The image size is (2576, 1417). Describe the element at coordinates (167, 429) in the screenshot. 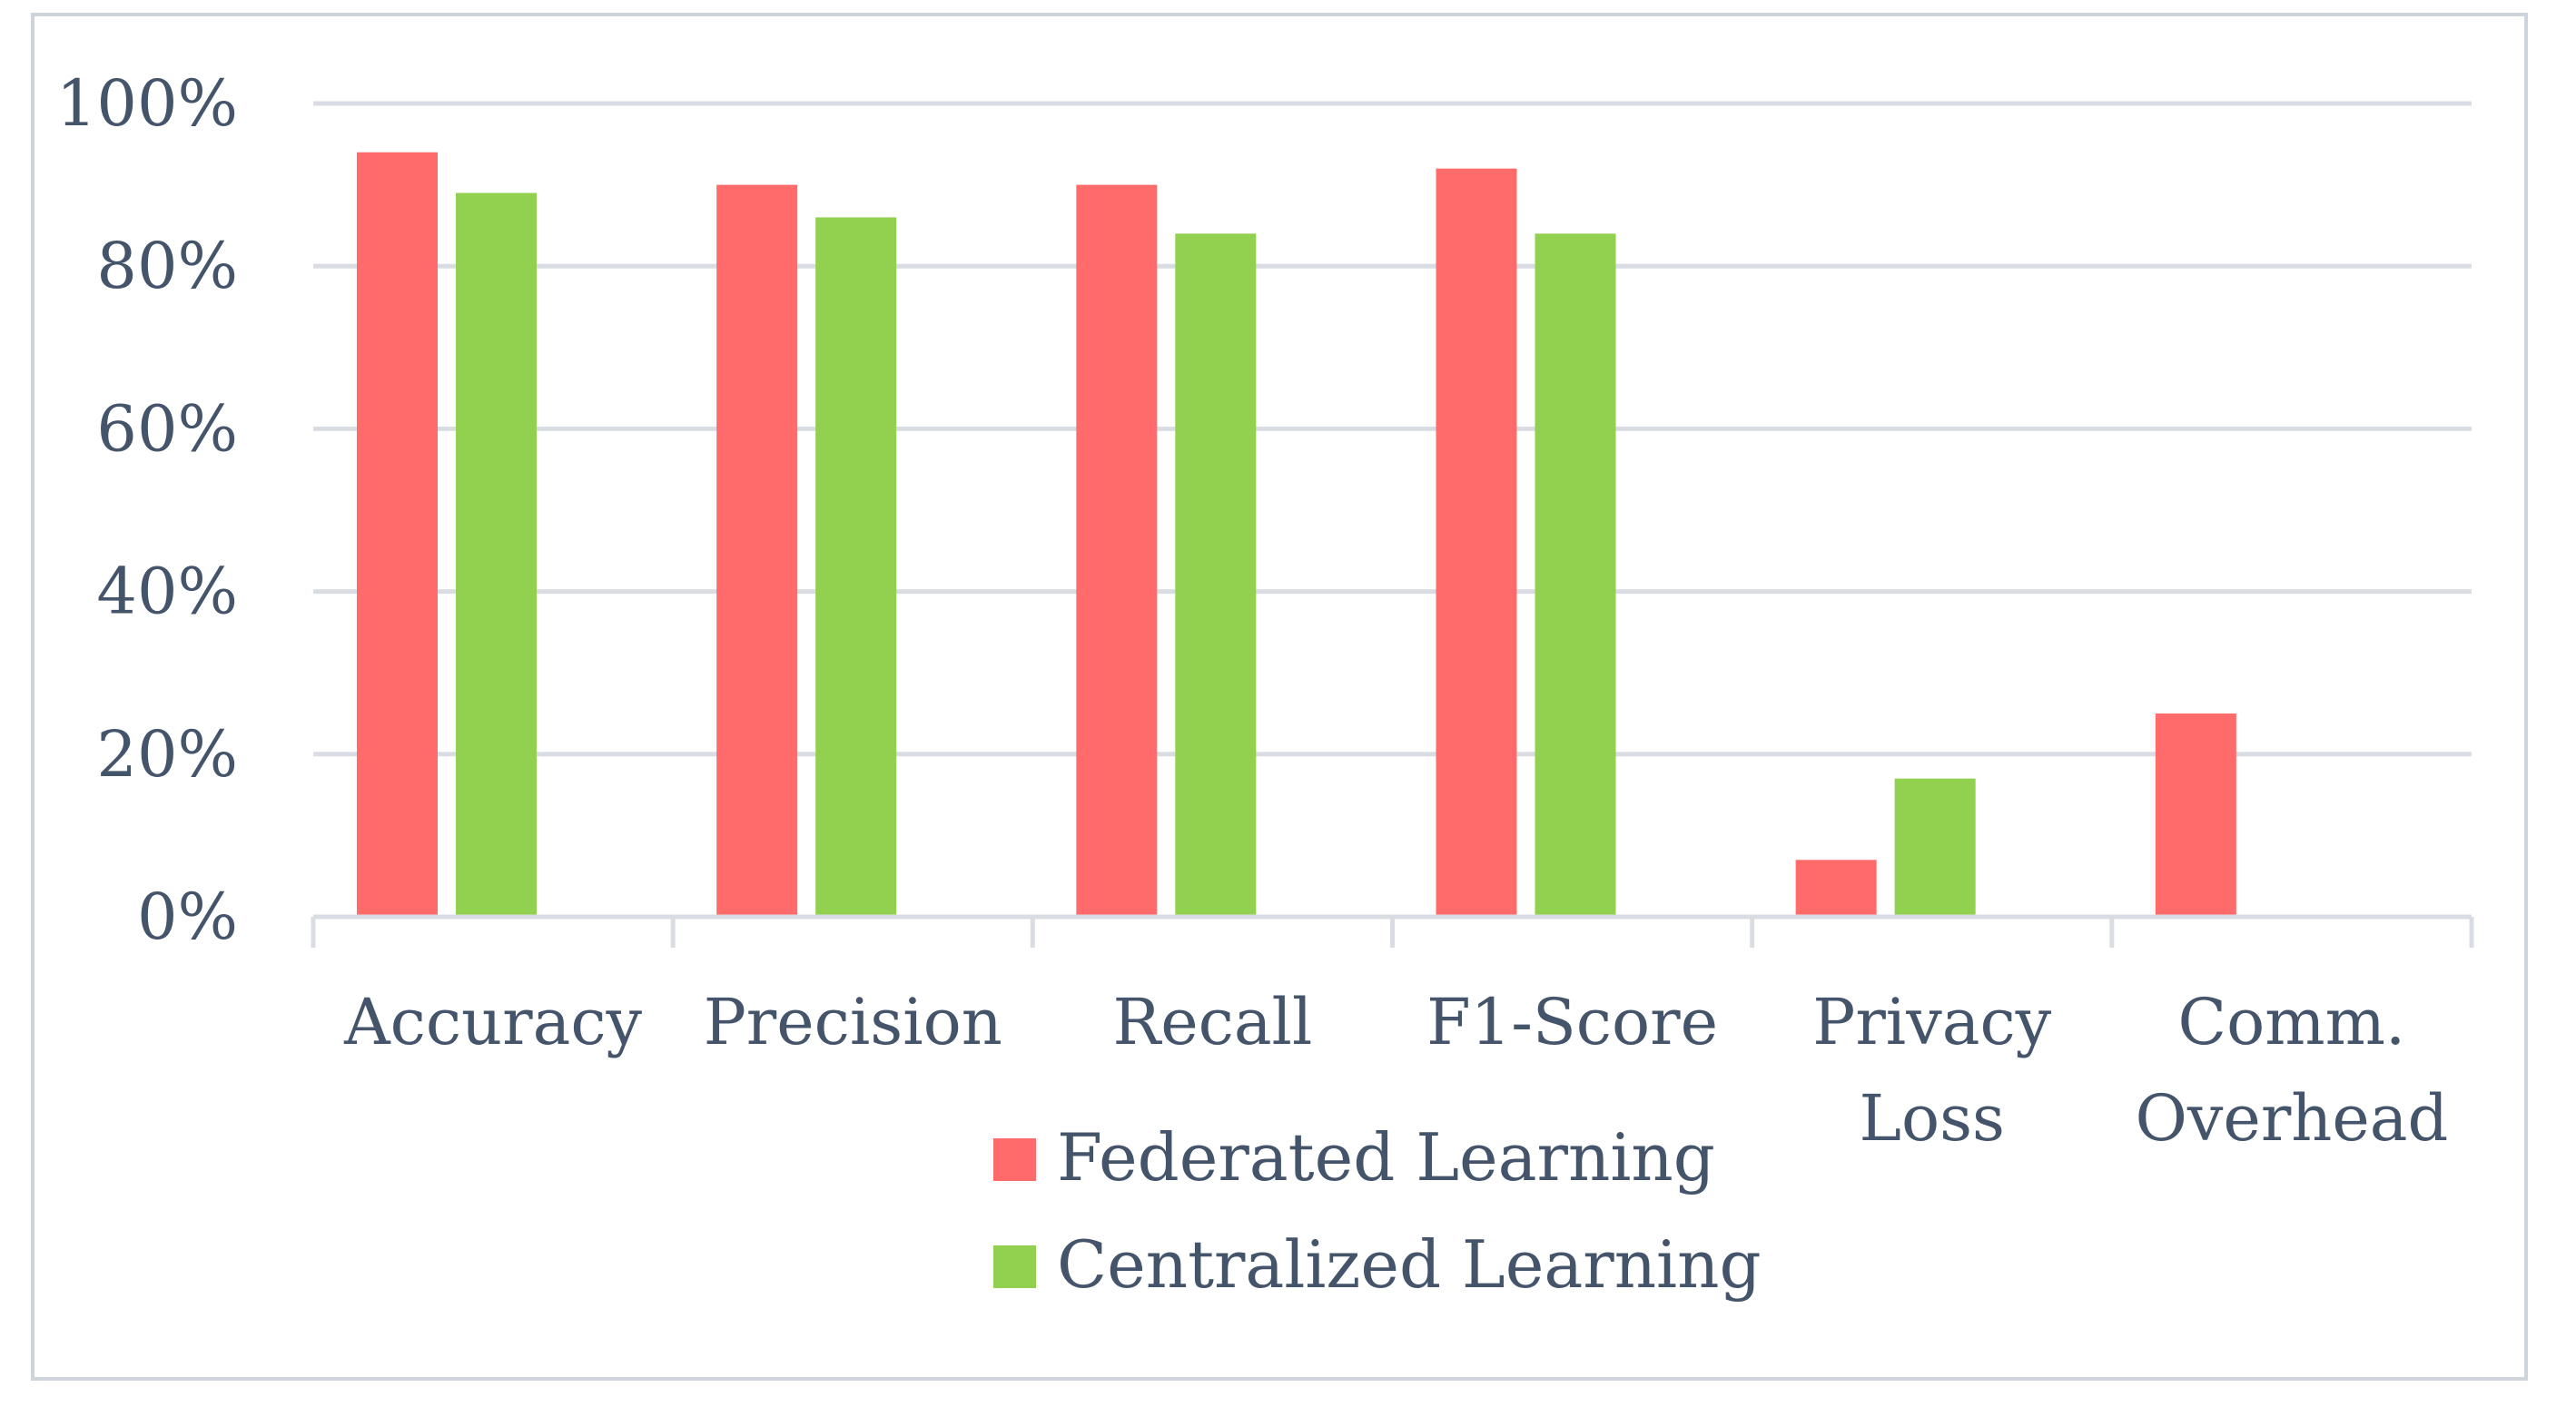

I see `y-tick-label: 60%` at that location.